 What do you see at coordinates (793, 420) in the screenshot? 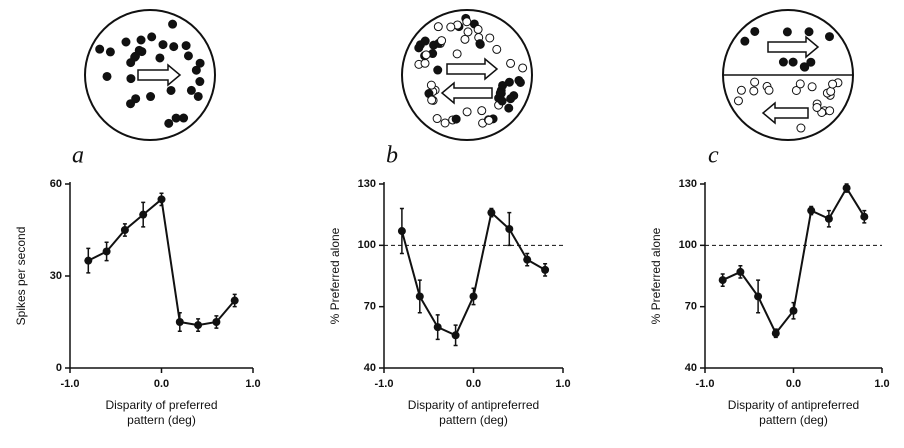
I see `x-axis-label: pattern (deg)` at bounding box center [793, 420].